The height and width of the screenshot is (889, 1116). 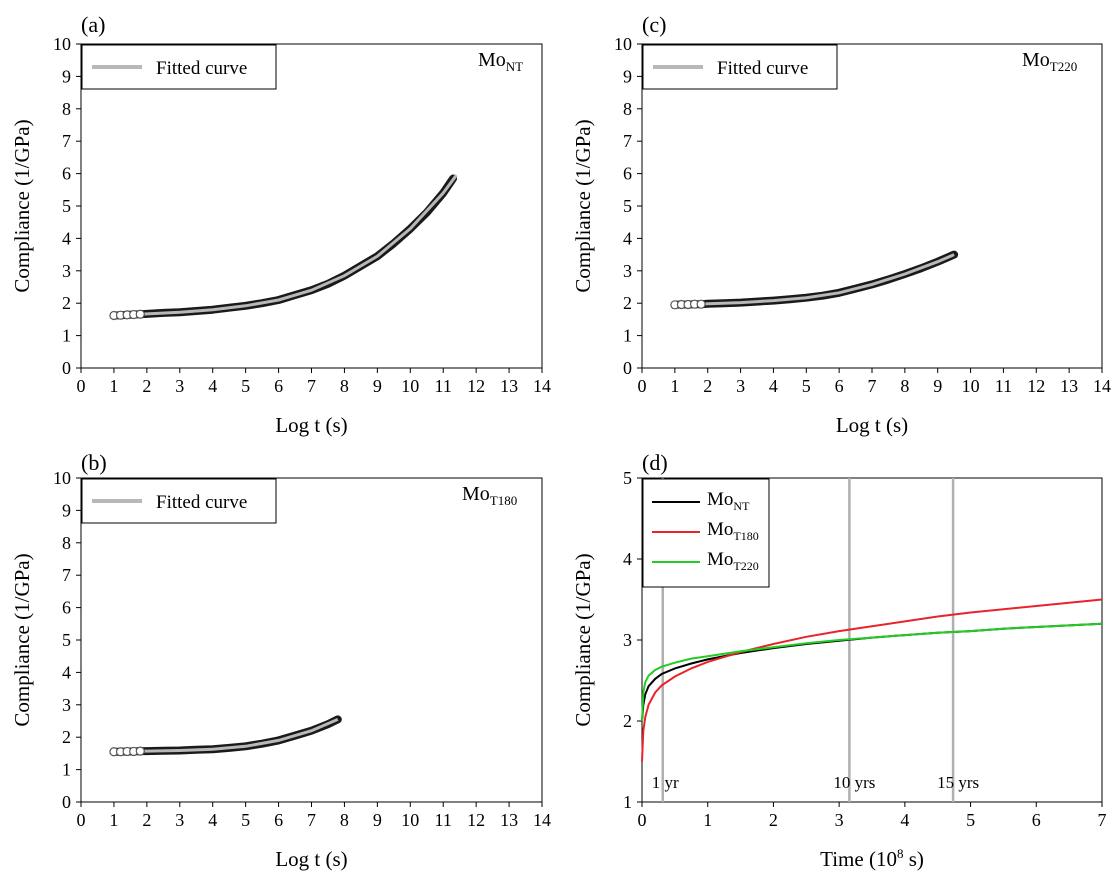 What do you see at coordinates (1049, 61) in the screenshot?
I see `sample-label: MoT220` at bounding box center [1049, 61].